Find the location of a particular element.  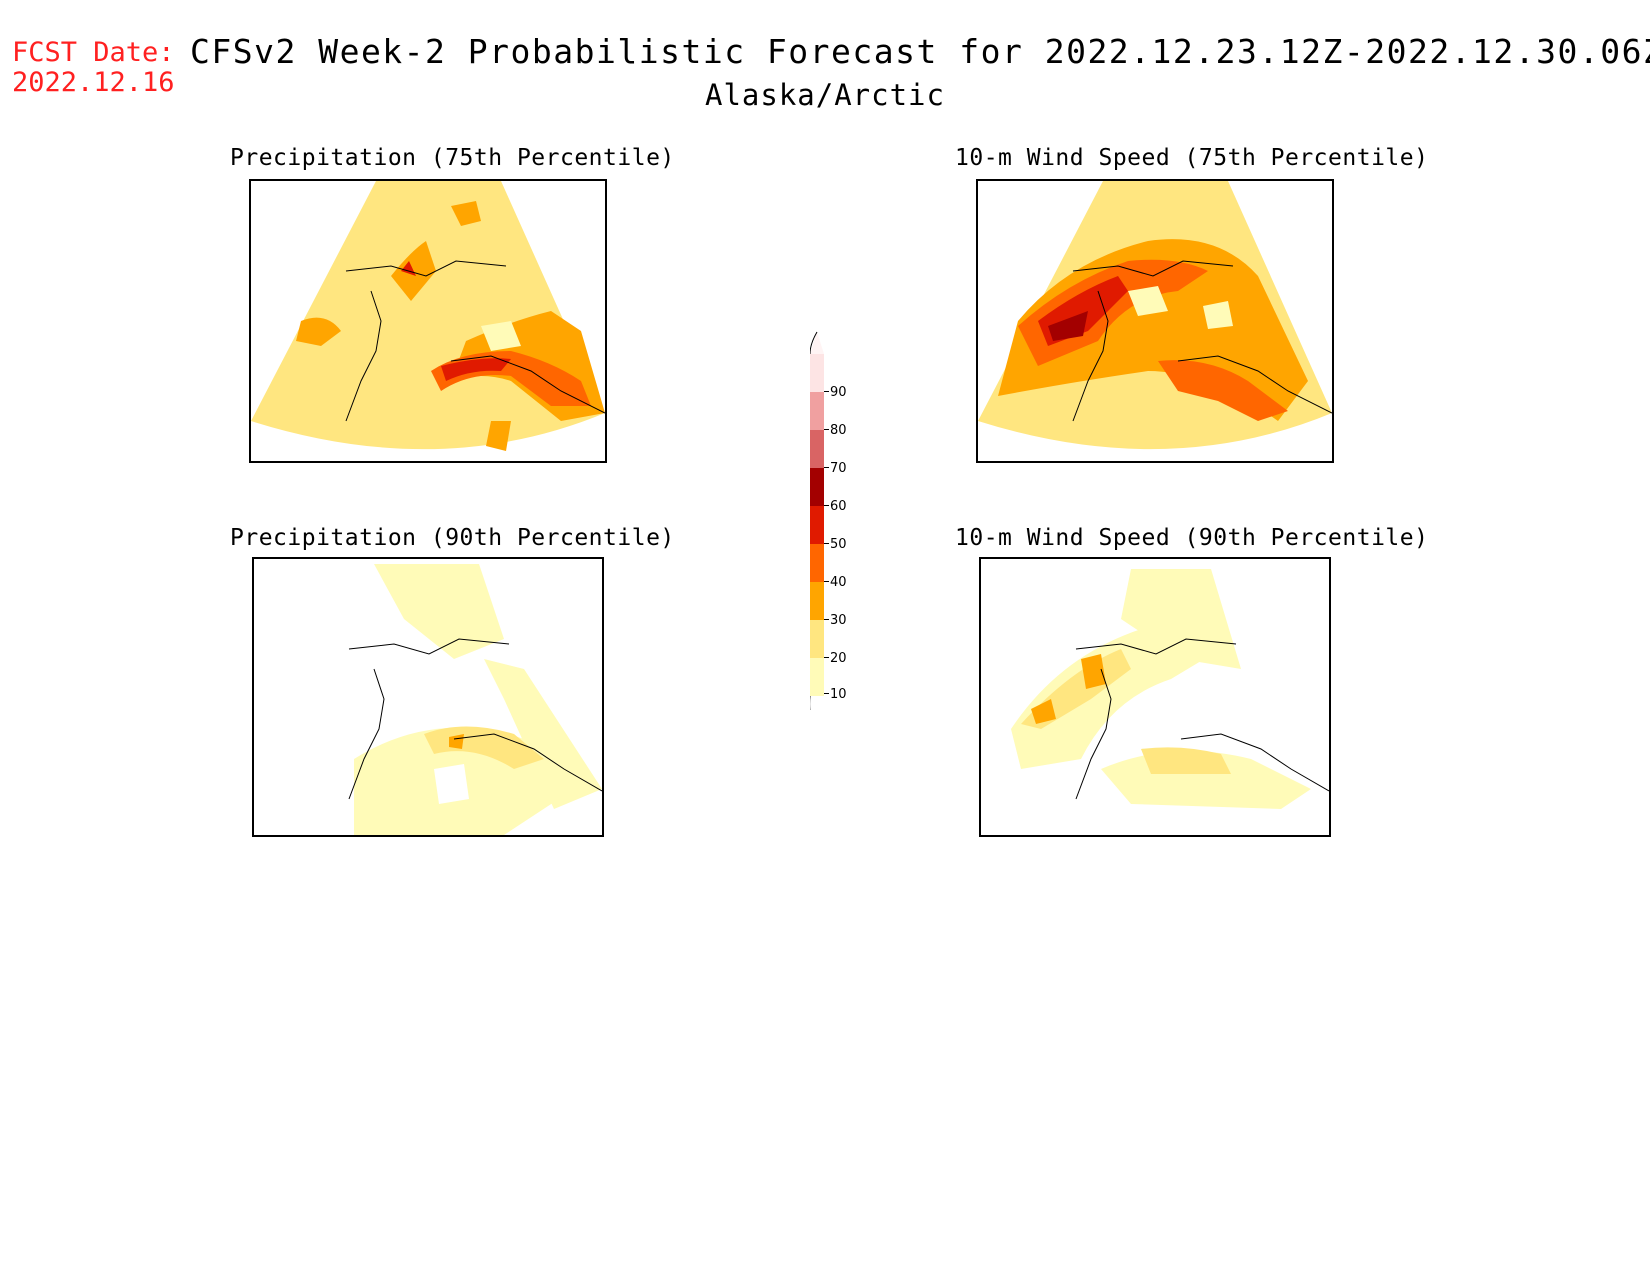

map-wind-90-svg is located at coordinates (1170, 689).